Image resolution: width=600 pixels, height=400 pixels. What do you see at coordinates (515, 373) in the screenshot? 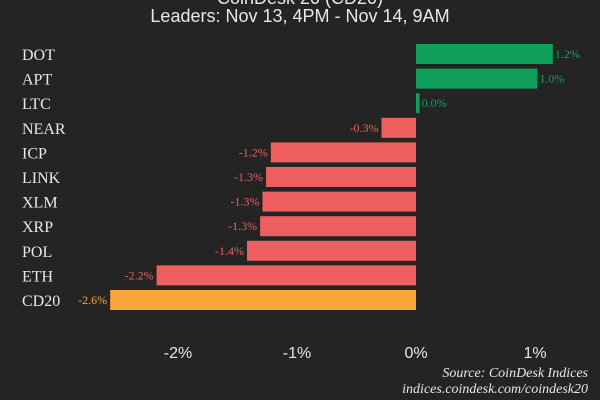
I see `source-label: Source: CoinDesk Indices` at bounding box center [515, 373].